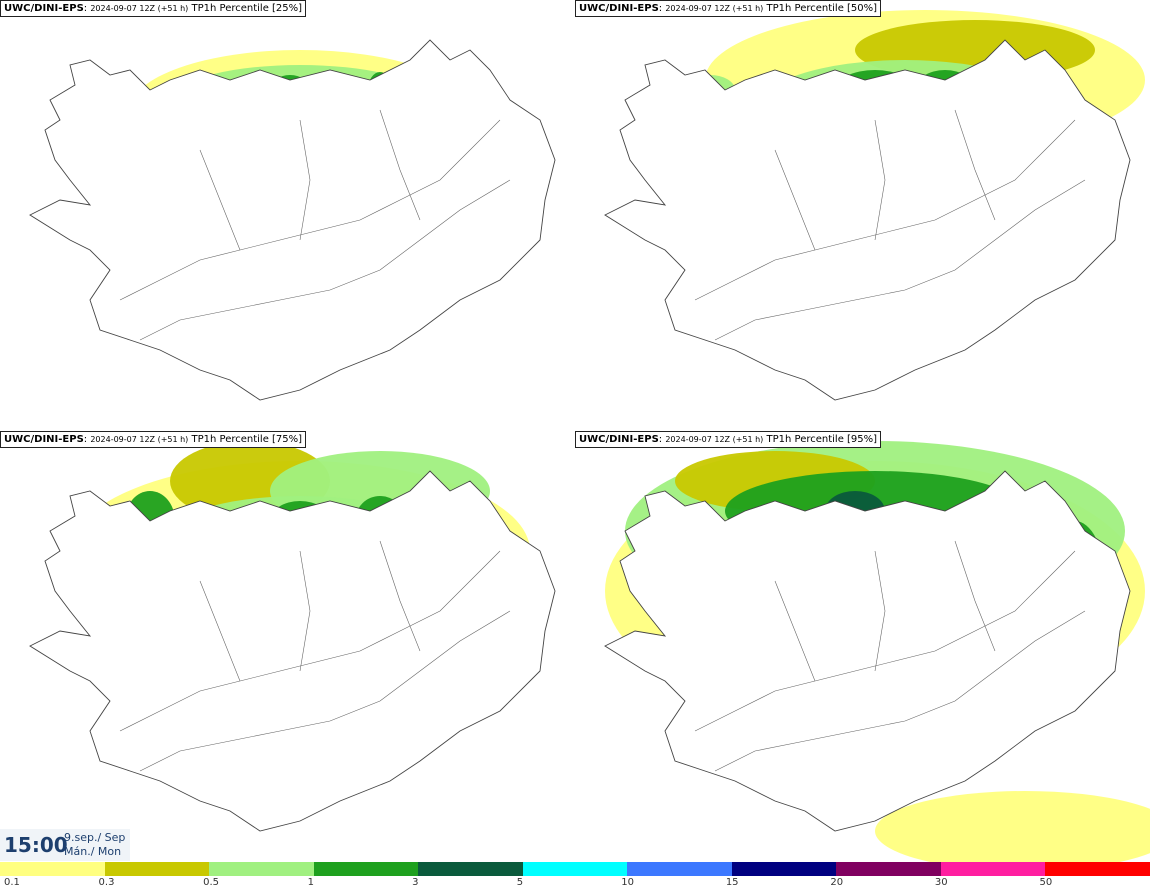 The width and height of the screenshot is (1150, 891). Describe the element at coordinates (106, 882) in the screenshot. I see `legend-tick-label: 0.3` at that location.